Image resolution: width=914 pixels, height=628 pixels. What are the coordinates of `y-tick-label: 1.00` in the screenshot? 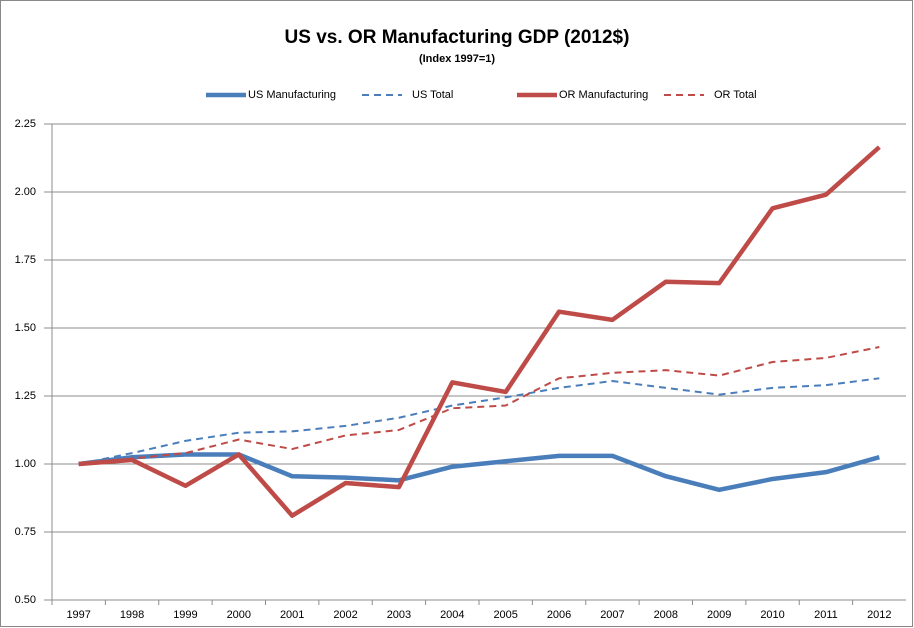 It's located at (25, 464).